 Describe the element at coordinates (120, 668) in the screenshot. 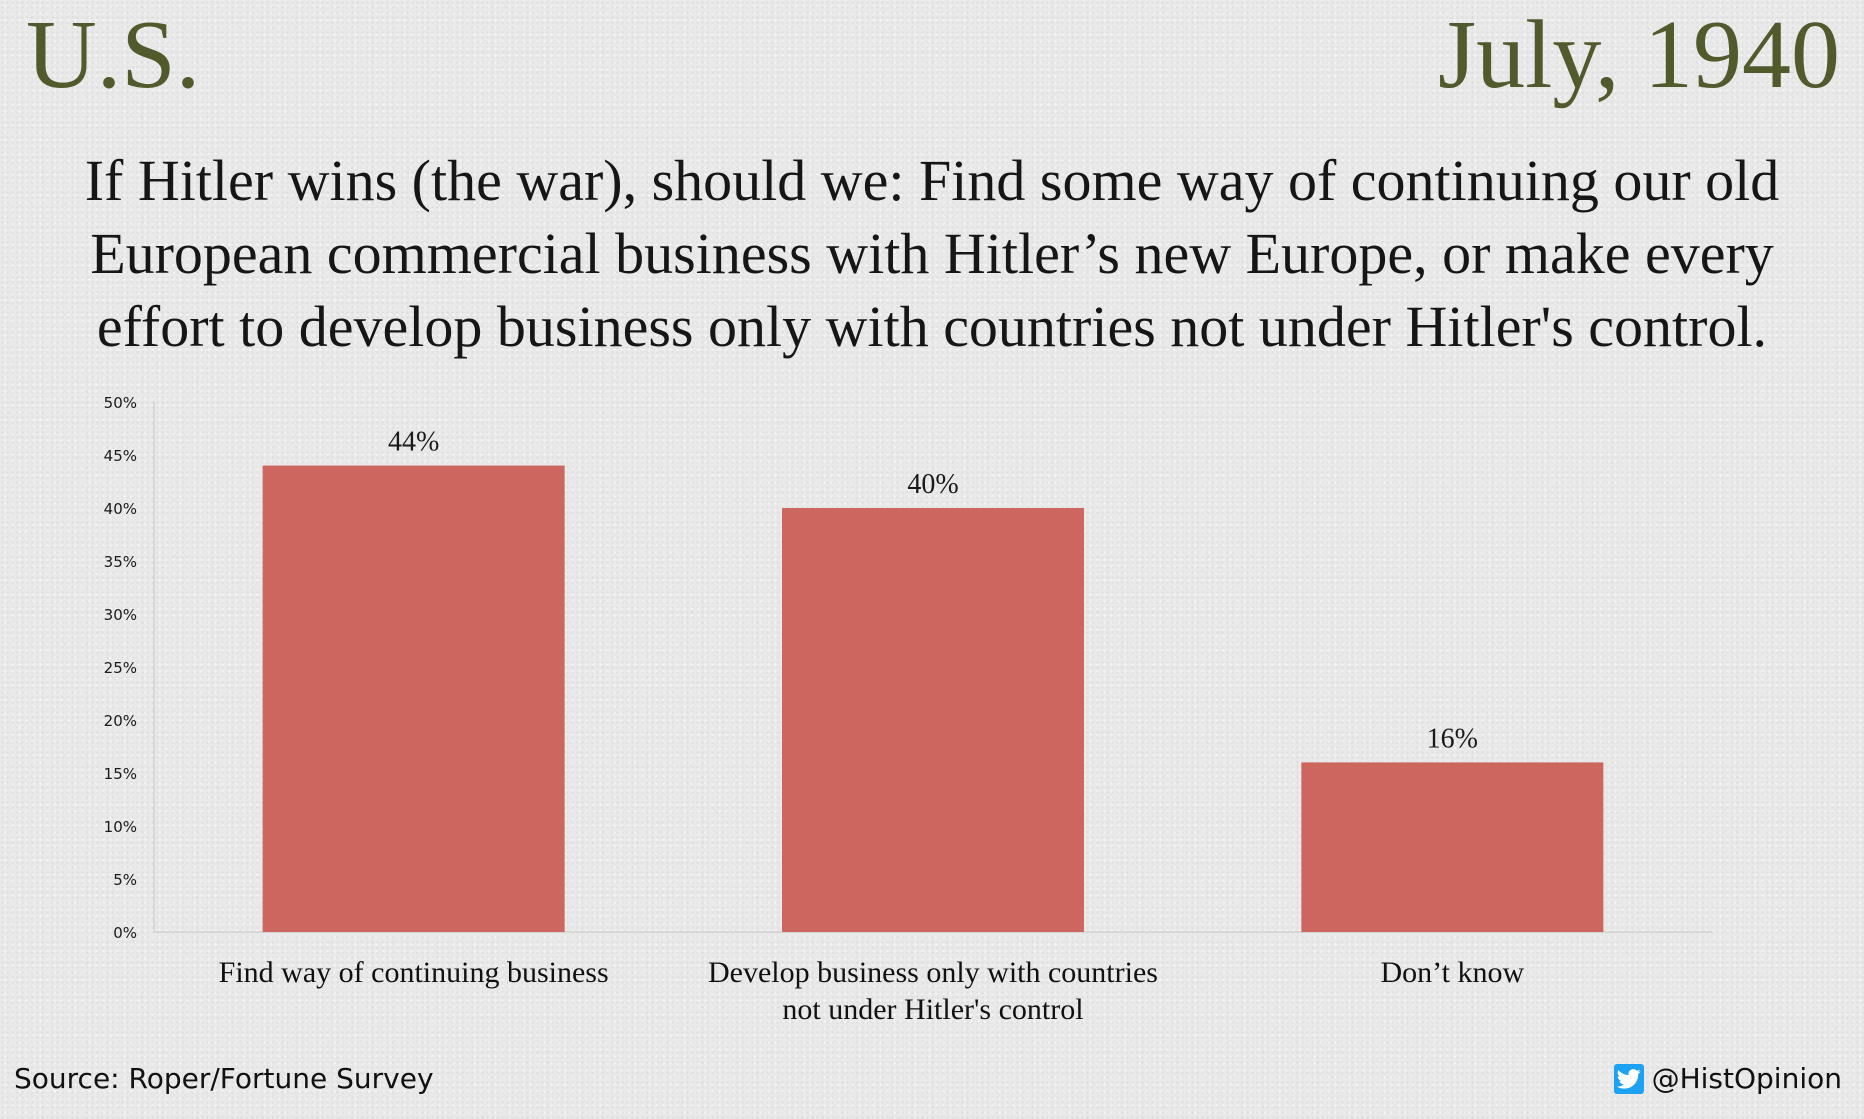

I see `y-tick-label: 25%` at that location.